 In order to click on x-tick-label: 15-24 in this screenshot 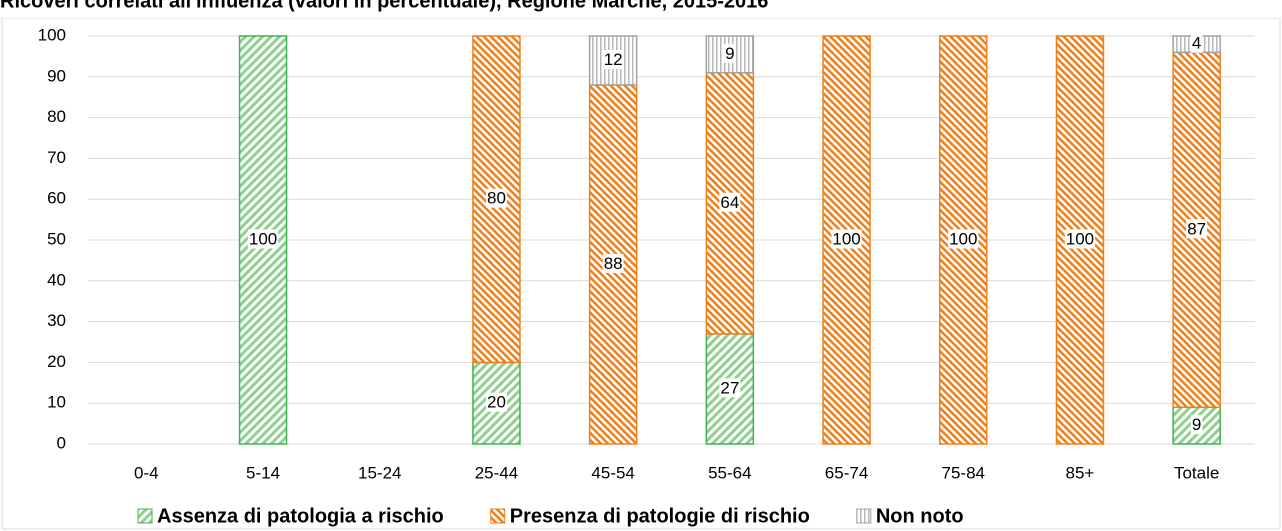, I will do `click(379, 472)`.